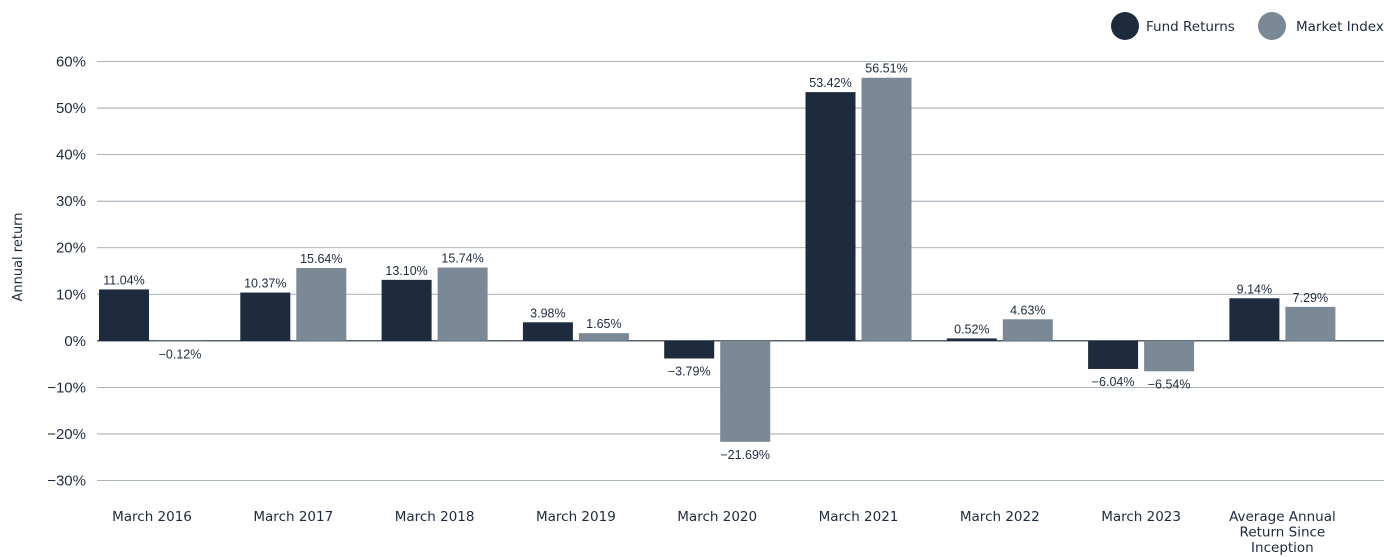  What do you see at coordinates (1000, 517) in the screenshot?
I see `x-category-label: March 2022` at bounding box center [1000, 517].